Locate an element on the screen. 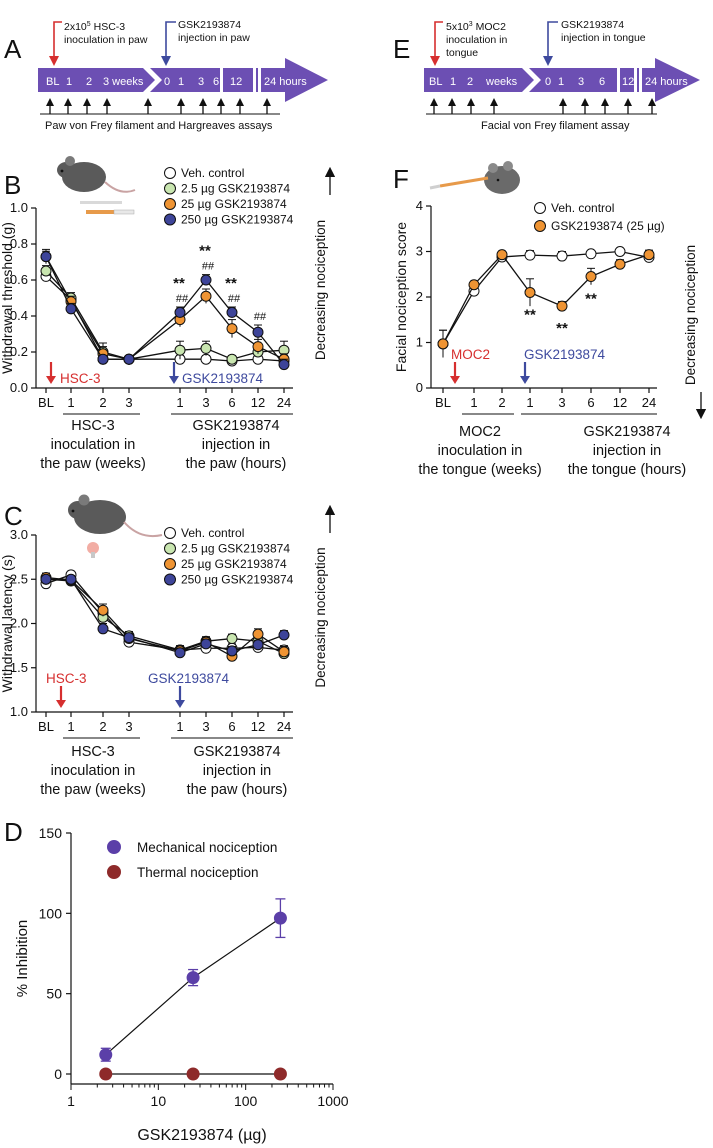  assay-caption-e: Facial von Frey filament assay is located at coordinates (555, 126).